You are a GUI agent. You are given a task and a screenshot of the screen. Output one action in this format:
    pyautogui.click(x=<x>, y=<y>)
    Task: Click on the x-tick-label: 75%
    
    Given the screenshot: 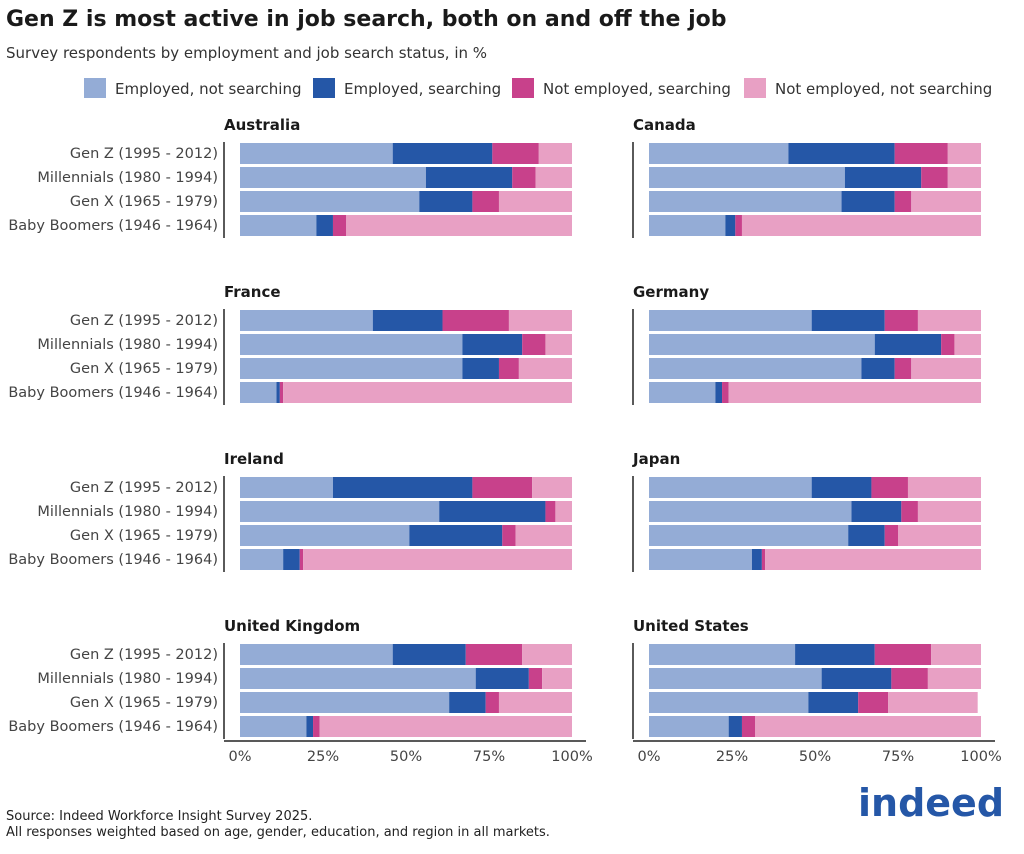 What is the action you would take?
    pyautogui.click(x=898, y=757)
    